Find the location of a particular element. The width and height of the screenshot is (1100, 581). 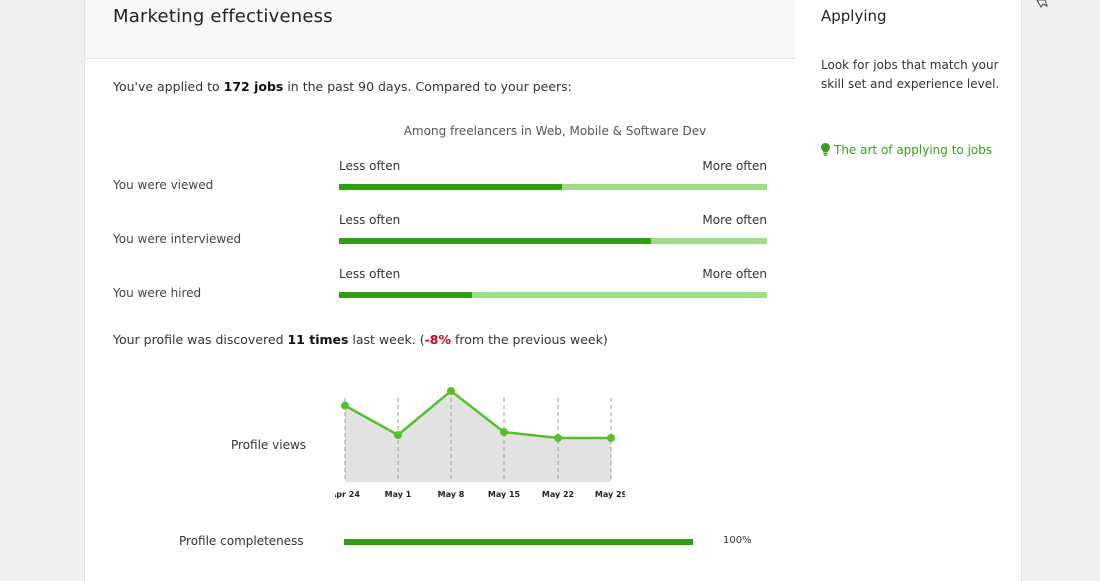

profile-views-chart: Apr 24 May 1 May 8 May 15 May 22 May 29 is located at coordinates (480, 442).